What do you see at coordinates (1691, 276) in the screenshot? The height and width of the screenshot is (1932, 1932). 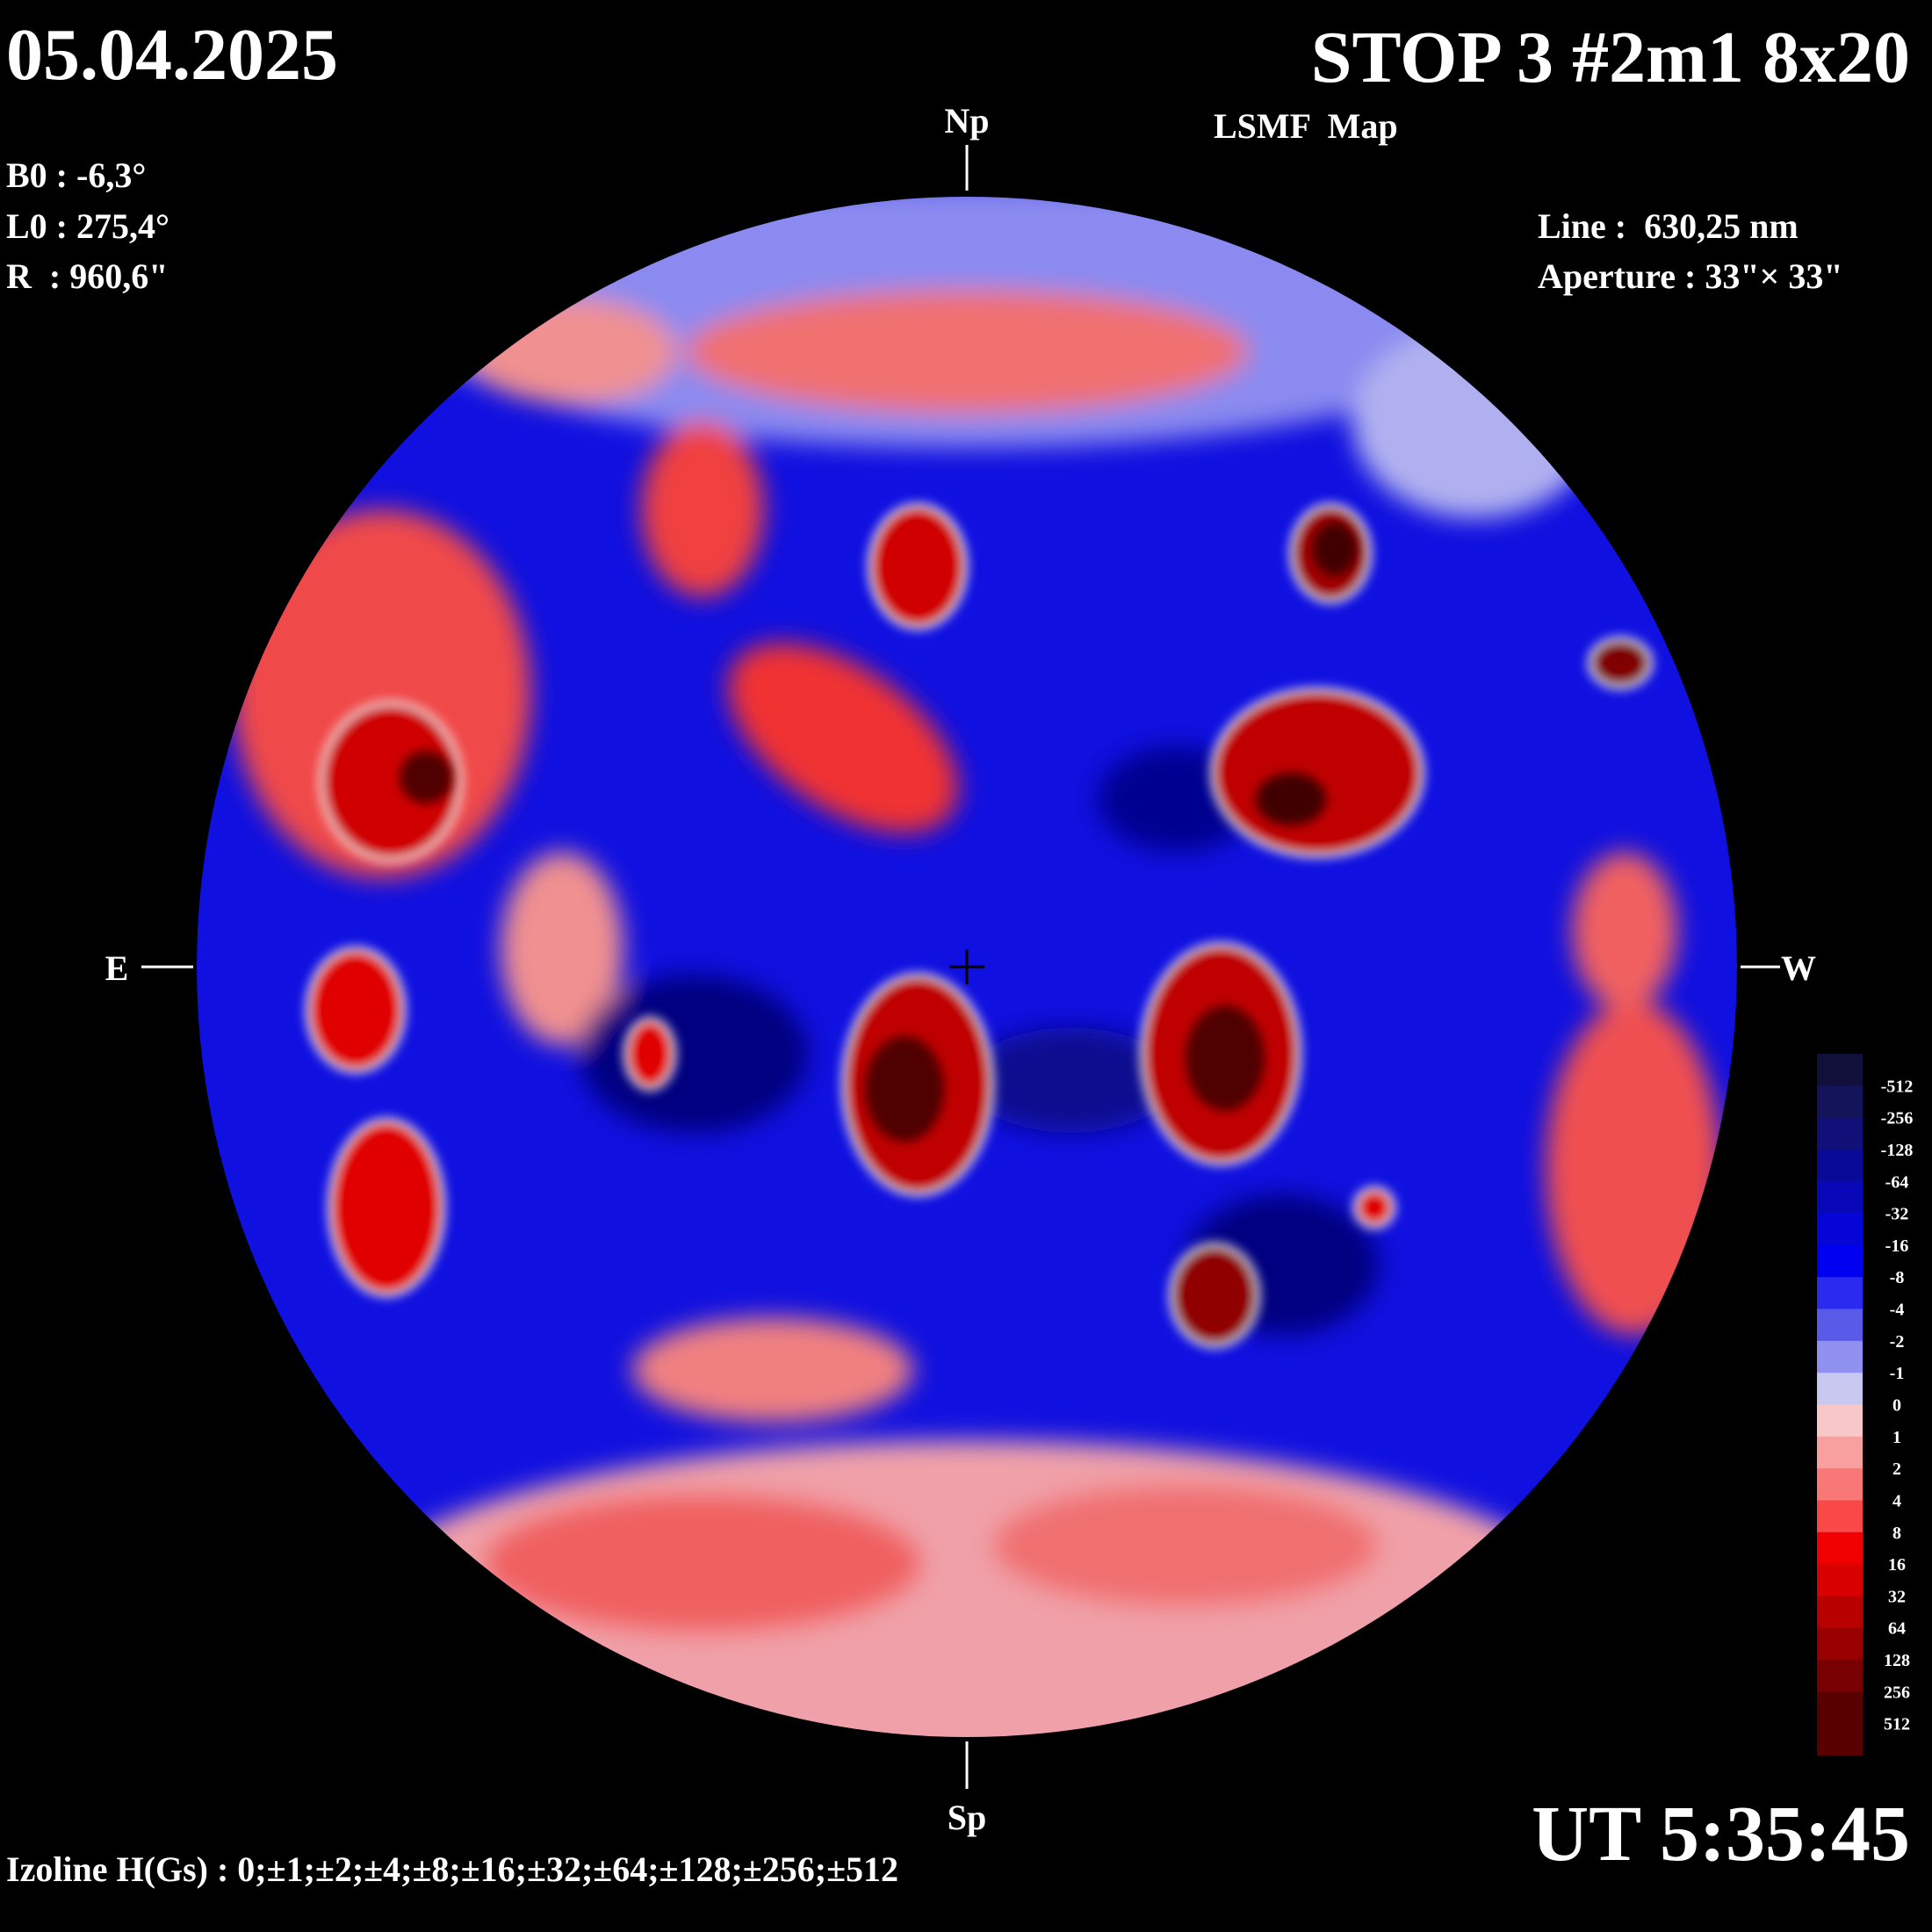 I see `instrument: Aperture : 33"× 33"` at bounding box center [1691, 276].